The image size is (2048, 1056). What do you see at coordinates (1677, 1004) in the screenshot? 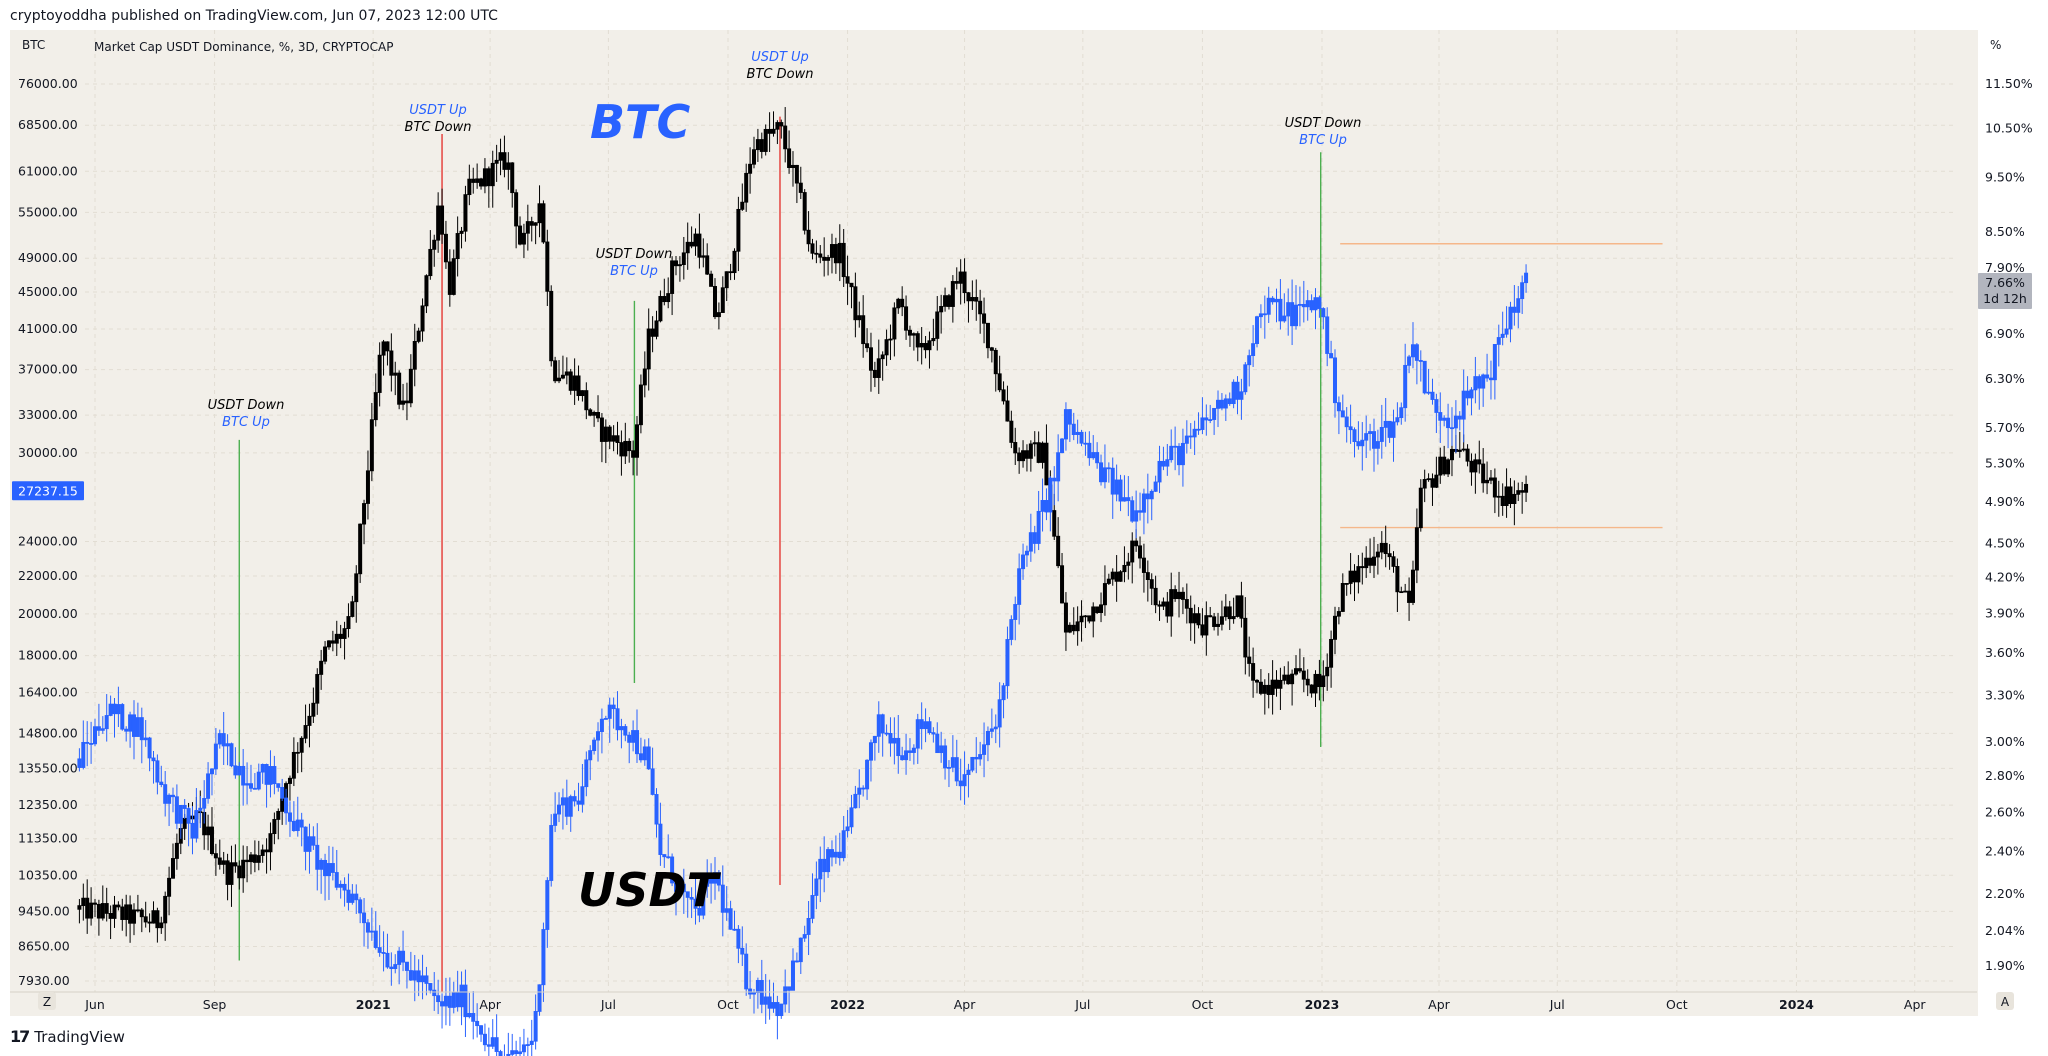
I see `time-tick-label: Oct` at bounding box center [1677, 1004].